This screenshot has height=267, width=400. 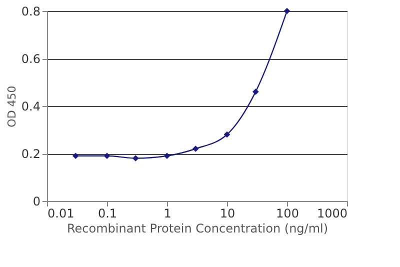 I want to click on x-axis-title: Recombinant Protein Concentration (ng/ml), so click(x=197, y=229).